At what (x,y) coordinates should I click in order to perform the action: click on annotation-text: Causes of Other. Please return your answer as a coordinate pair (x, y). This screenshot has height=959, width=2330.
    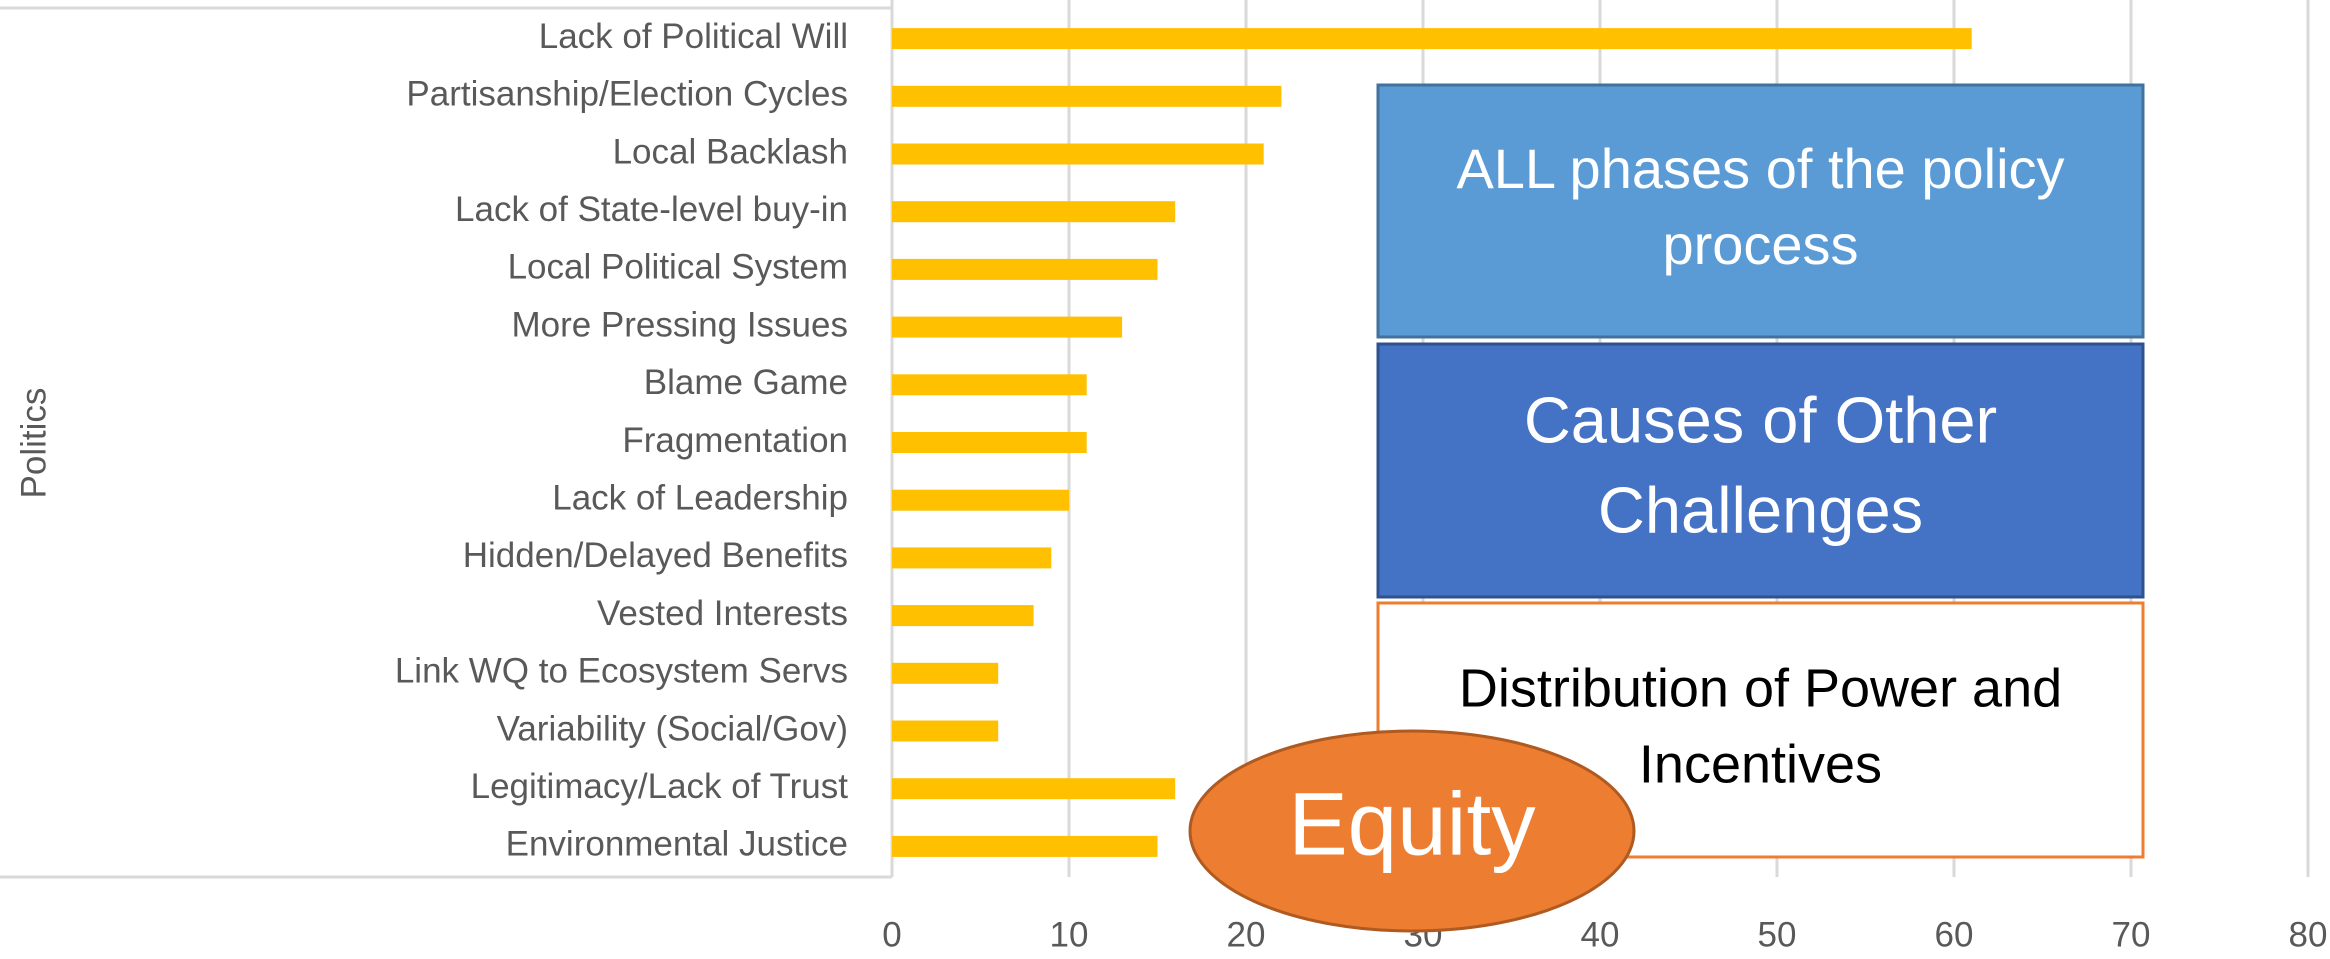
    Looking at the image, I should click on (1760, 420).